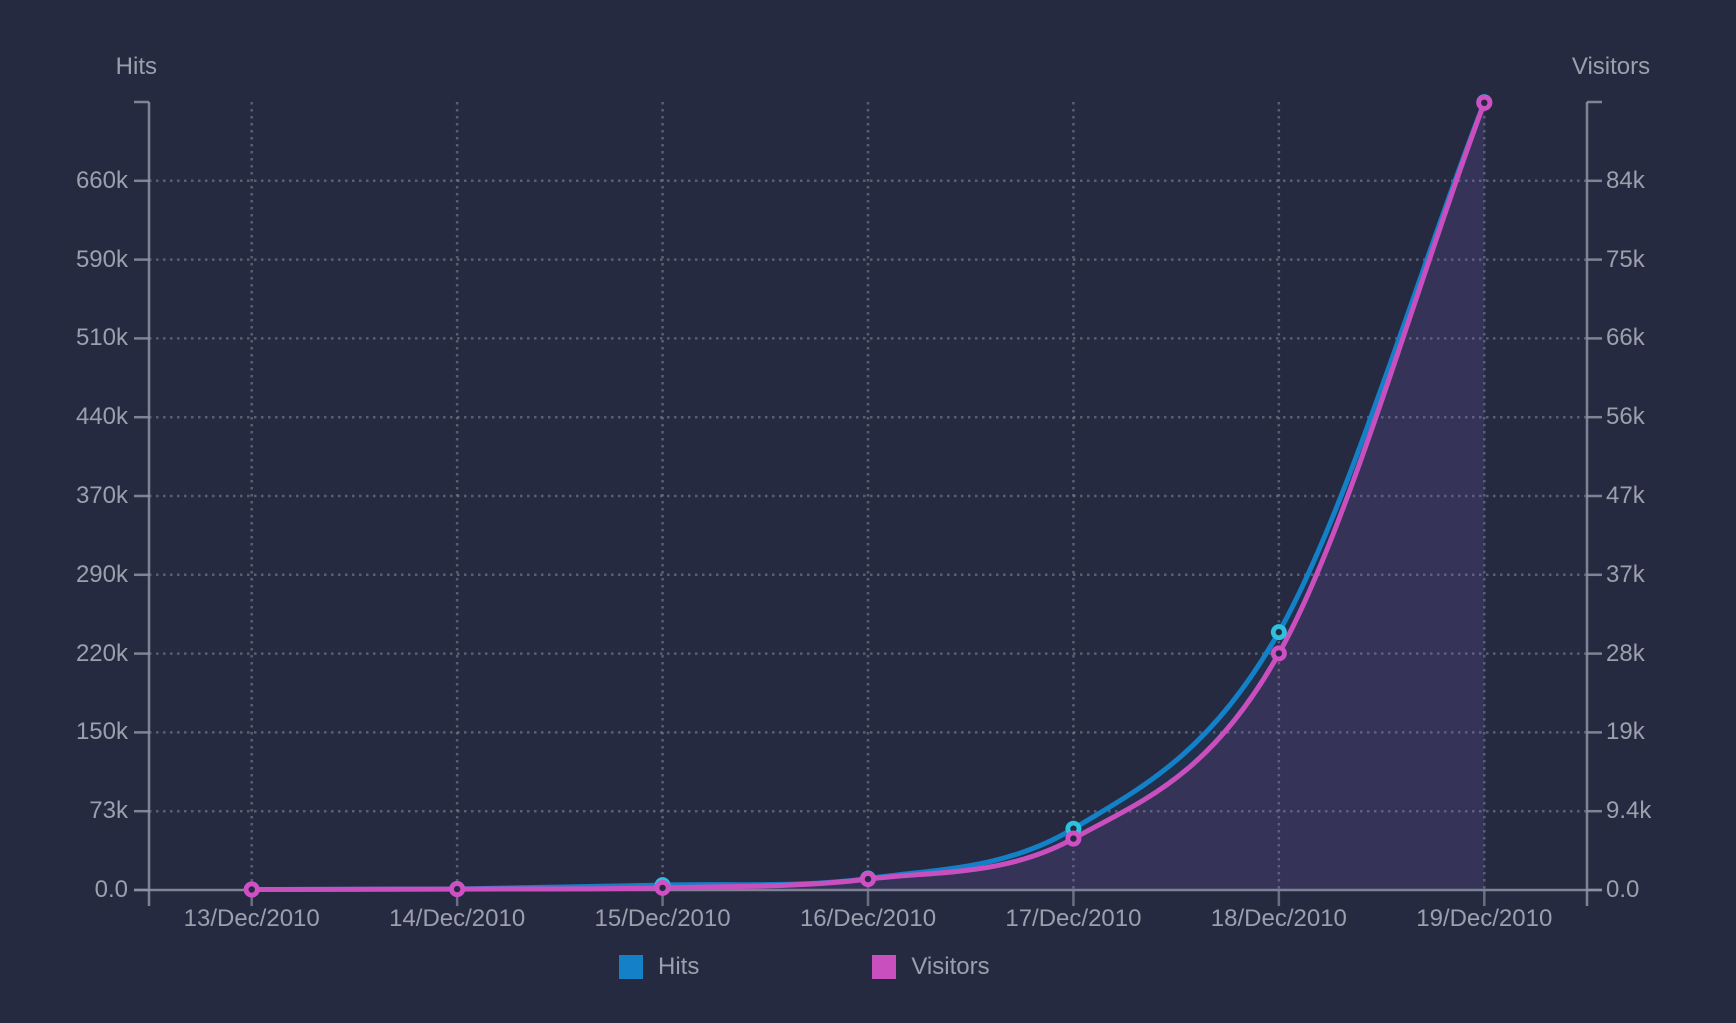  Describe the element at coordinates (101, 180) in the screenshot. I see `y-axis-left-label: 660k` at that location.